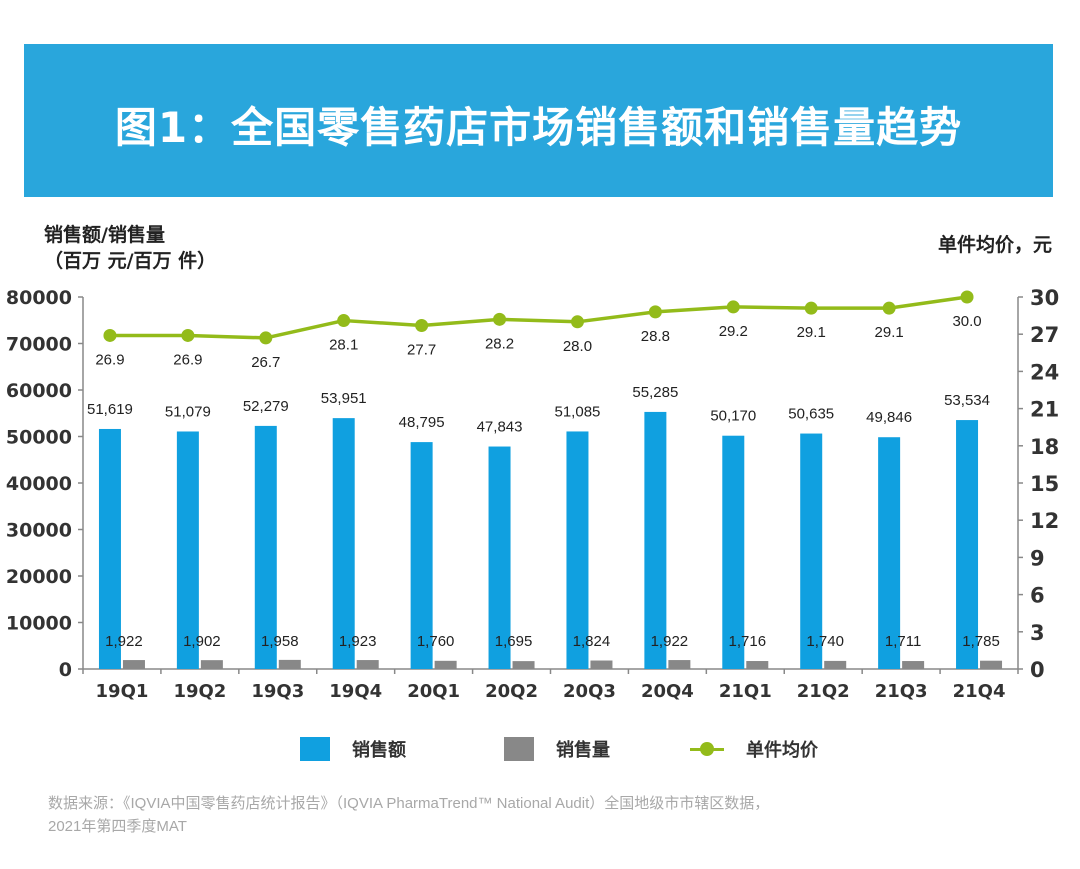 The height and width of the screenshot is (869, 1080). I want to click on x-tick-label: 19Q1, so click(122, 691).